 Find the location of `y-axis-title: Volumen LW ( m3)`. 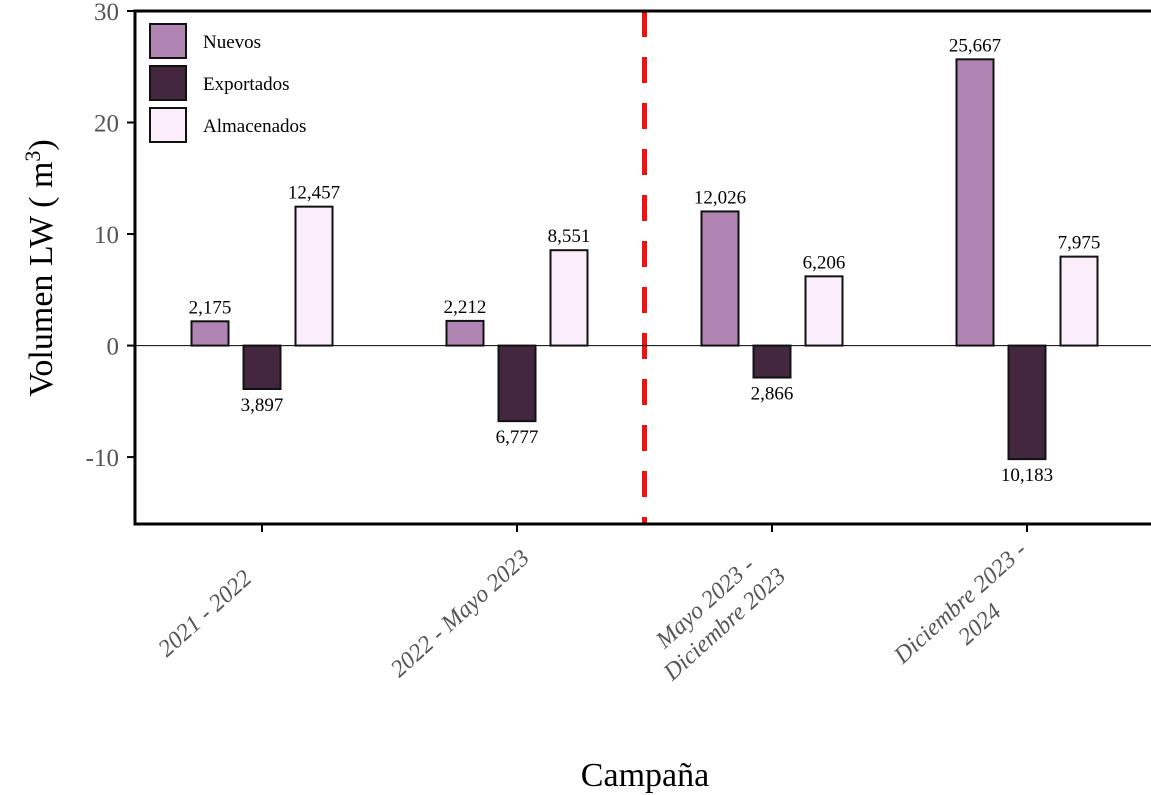

y-axis-title: Volumen LW ( m3) is located at coordinates (40, 267).